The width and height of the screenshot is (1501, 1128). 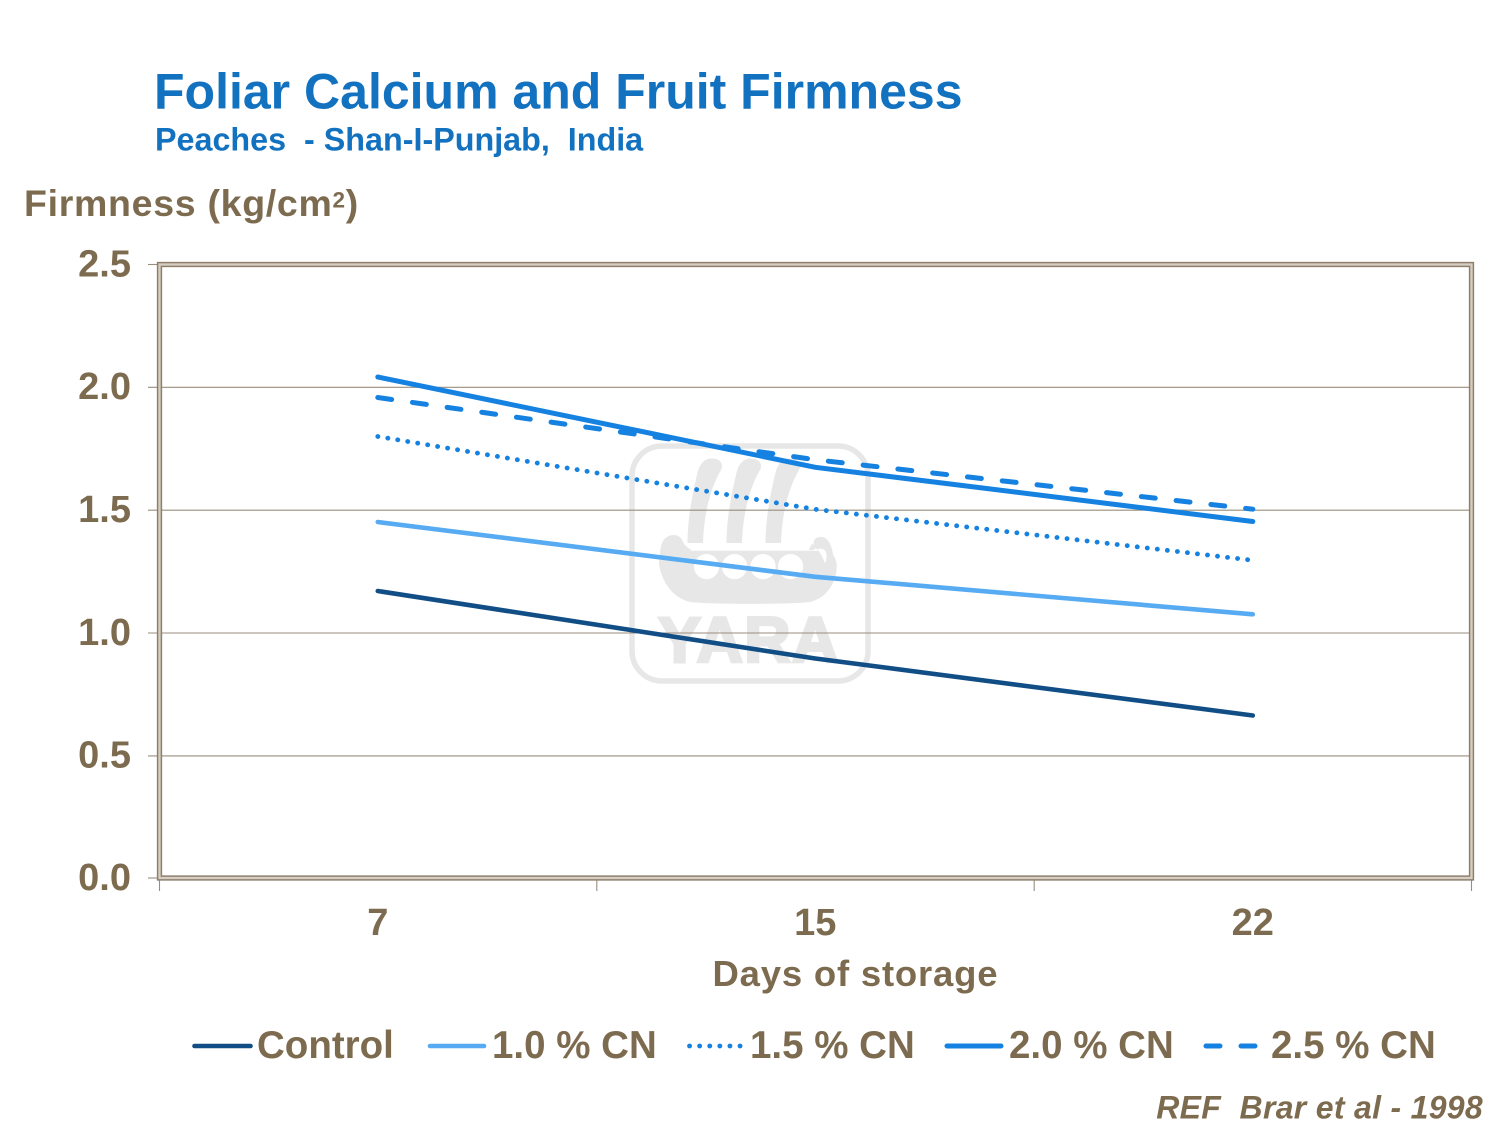 I want to click on svg-text: 22, so click(x=1253, y=923).